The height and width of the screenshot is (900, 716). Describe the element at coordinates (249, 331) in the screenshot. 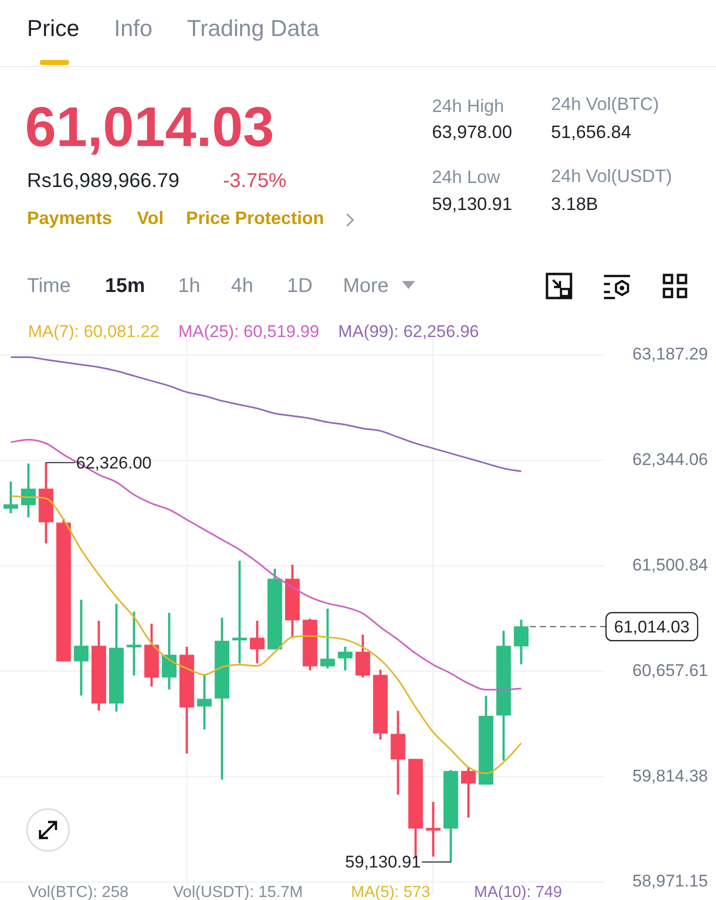

I see `text: MA(25): 60,519.99` at that location.